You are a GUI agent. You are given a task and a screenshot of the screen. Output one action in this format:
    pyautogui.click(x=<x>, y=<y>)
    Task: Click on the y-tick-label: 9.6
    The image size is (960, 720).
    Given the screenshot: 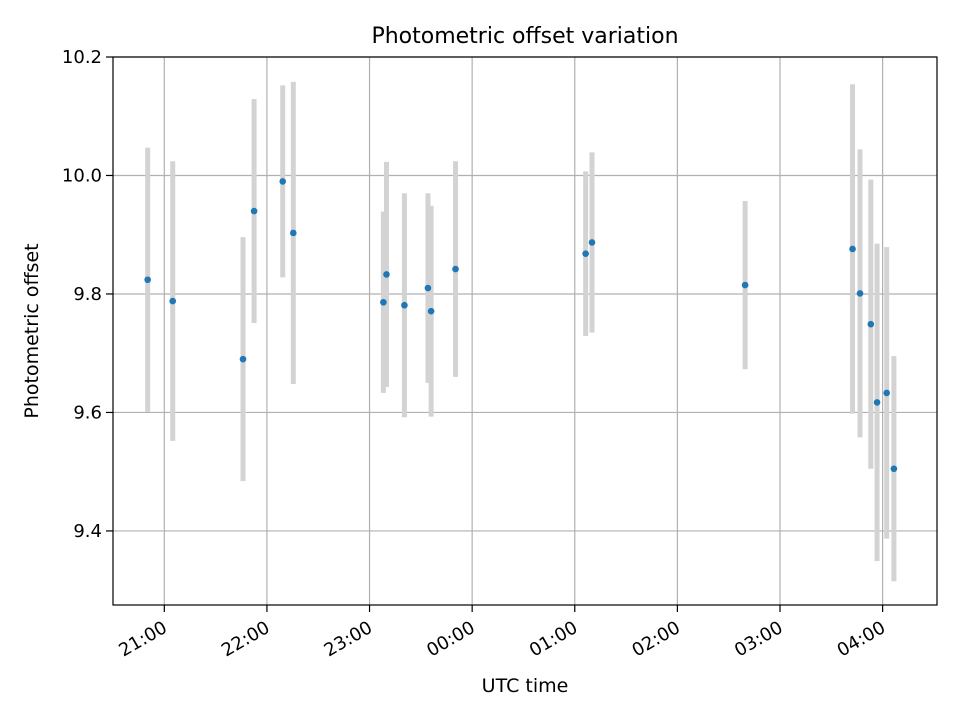 What is the action you would take?
    pyautogui.click(x=87, y=412)
    